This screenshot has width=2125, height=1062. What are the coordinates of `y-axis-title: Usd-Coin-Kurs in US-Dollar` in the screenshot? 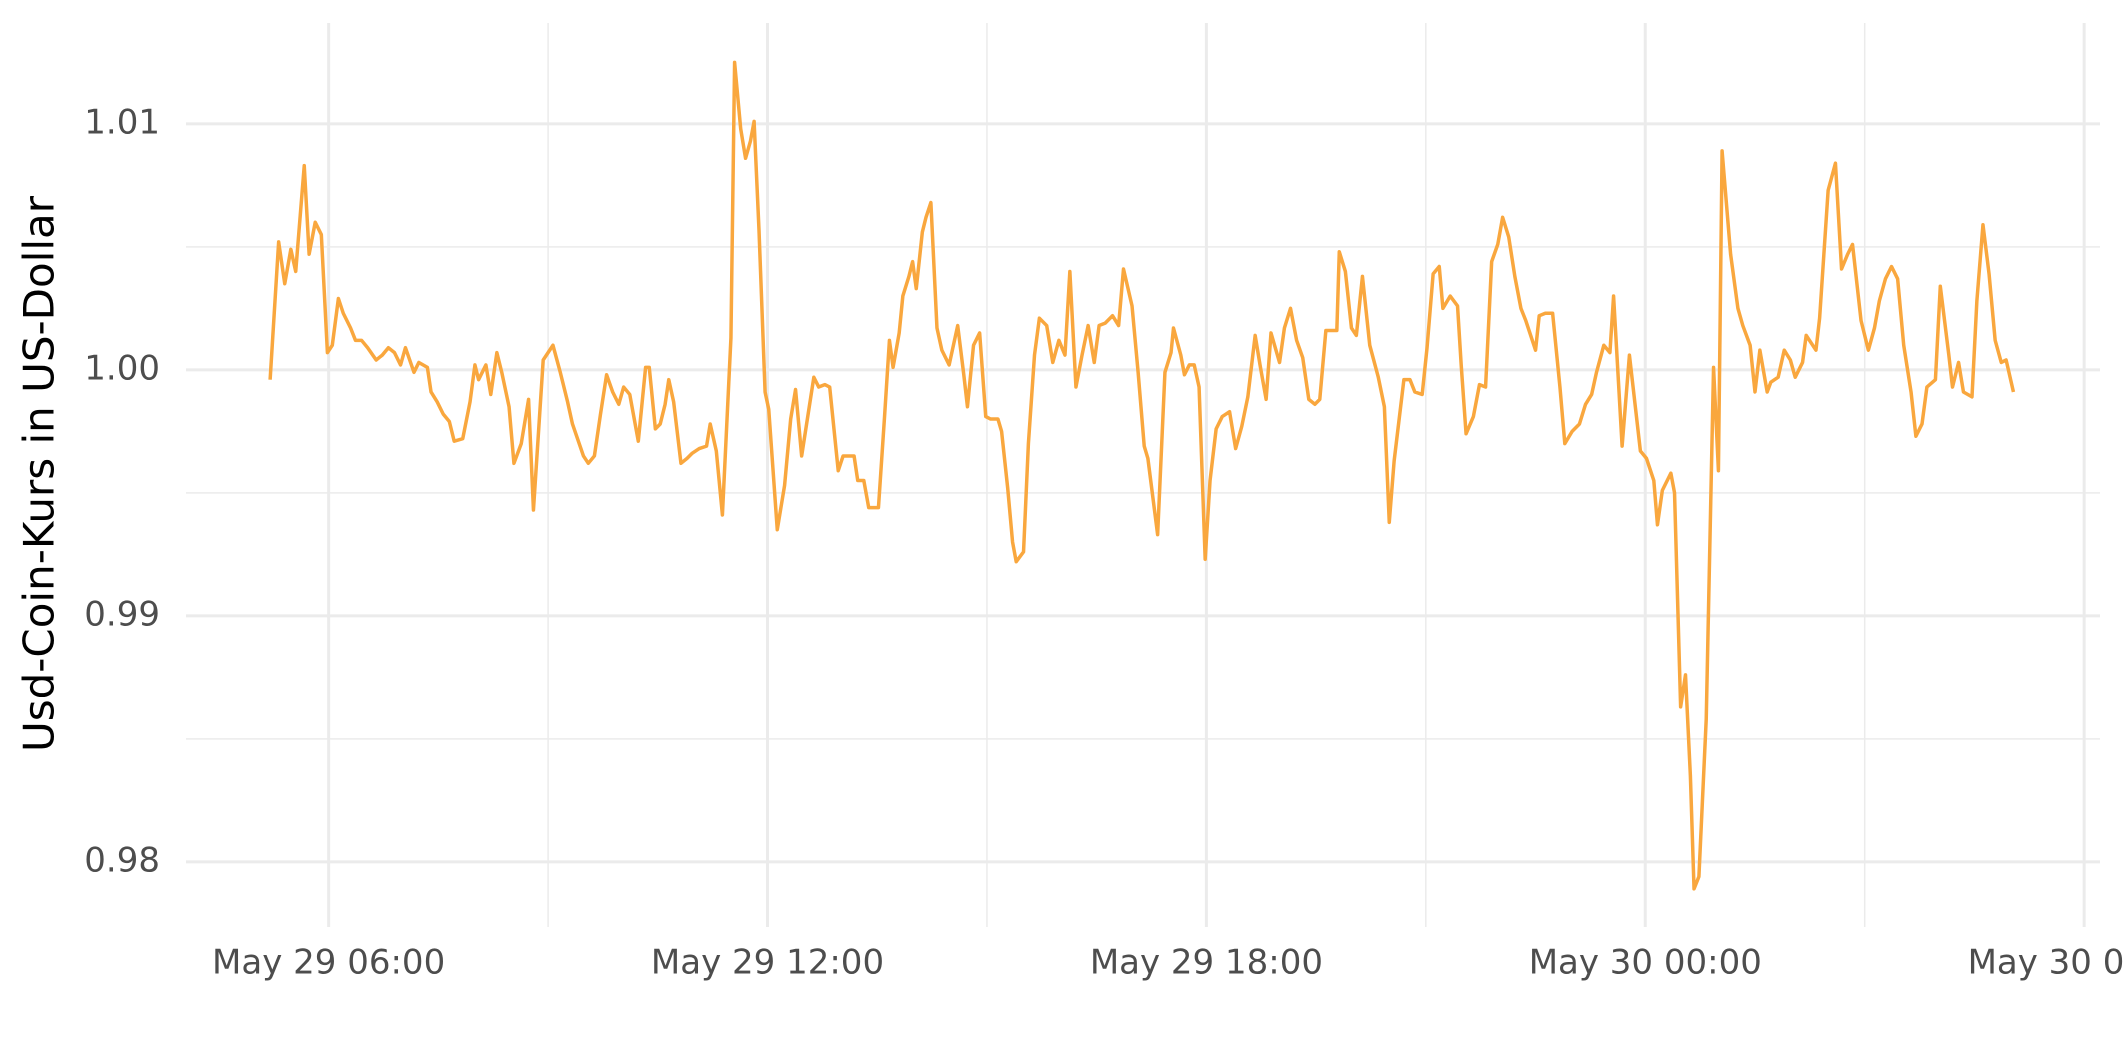 It's located at (39, 473).